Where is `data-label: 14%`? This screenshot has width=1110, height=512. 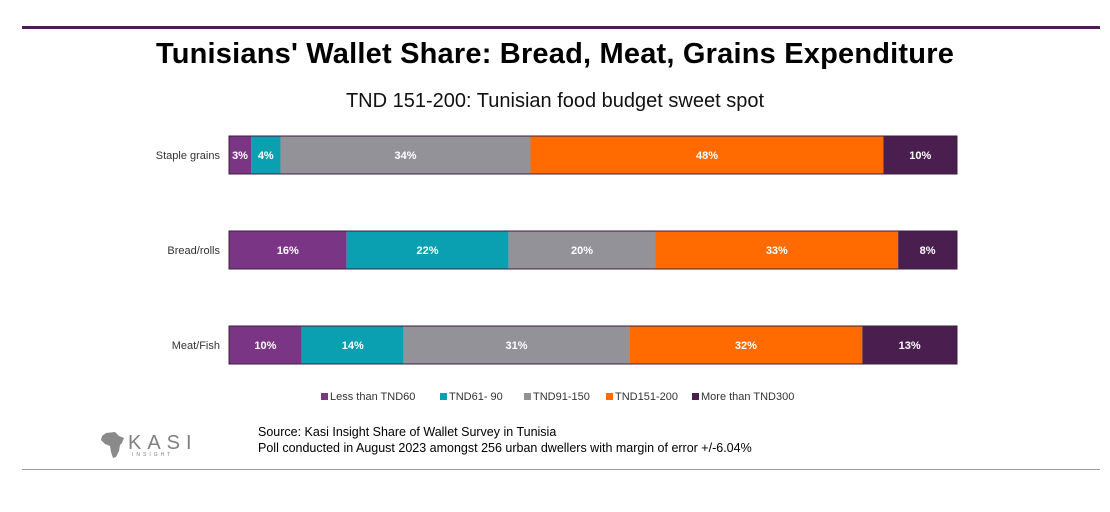
data-label: 14% is located at coordinates (353, 346).